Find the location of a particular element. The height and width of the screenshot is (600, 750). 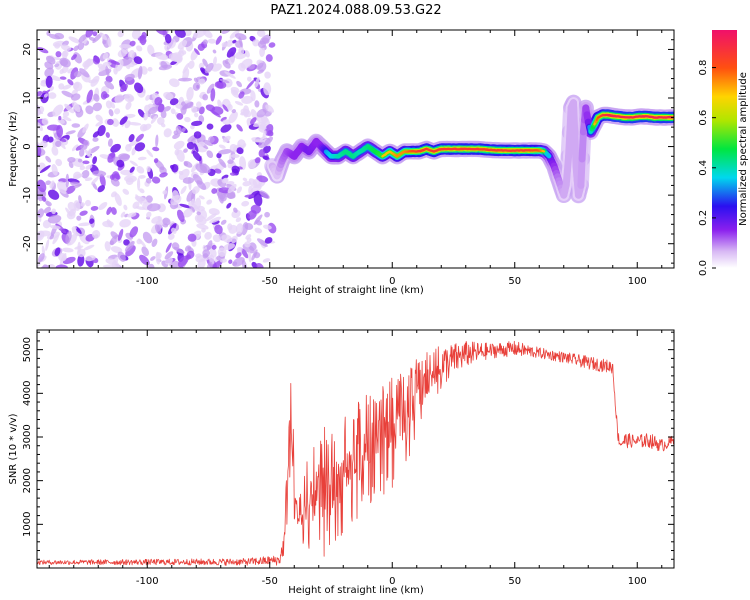

x-tick-label: 0 is located at coordinates (392, 581).